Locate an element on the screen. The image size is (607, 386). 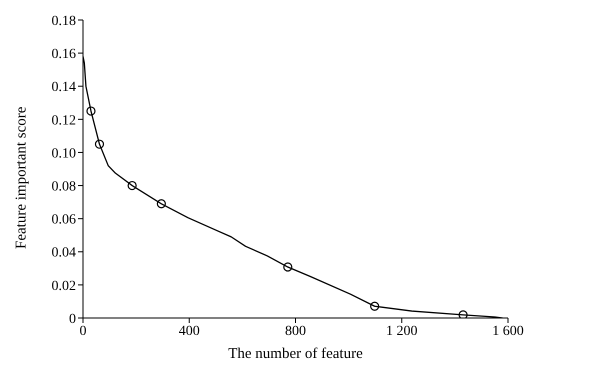
y-tick-label: 0.04 is located at coordinates (64, 253).